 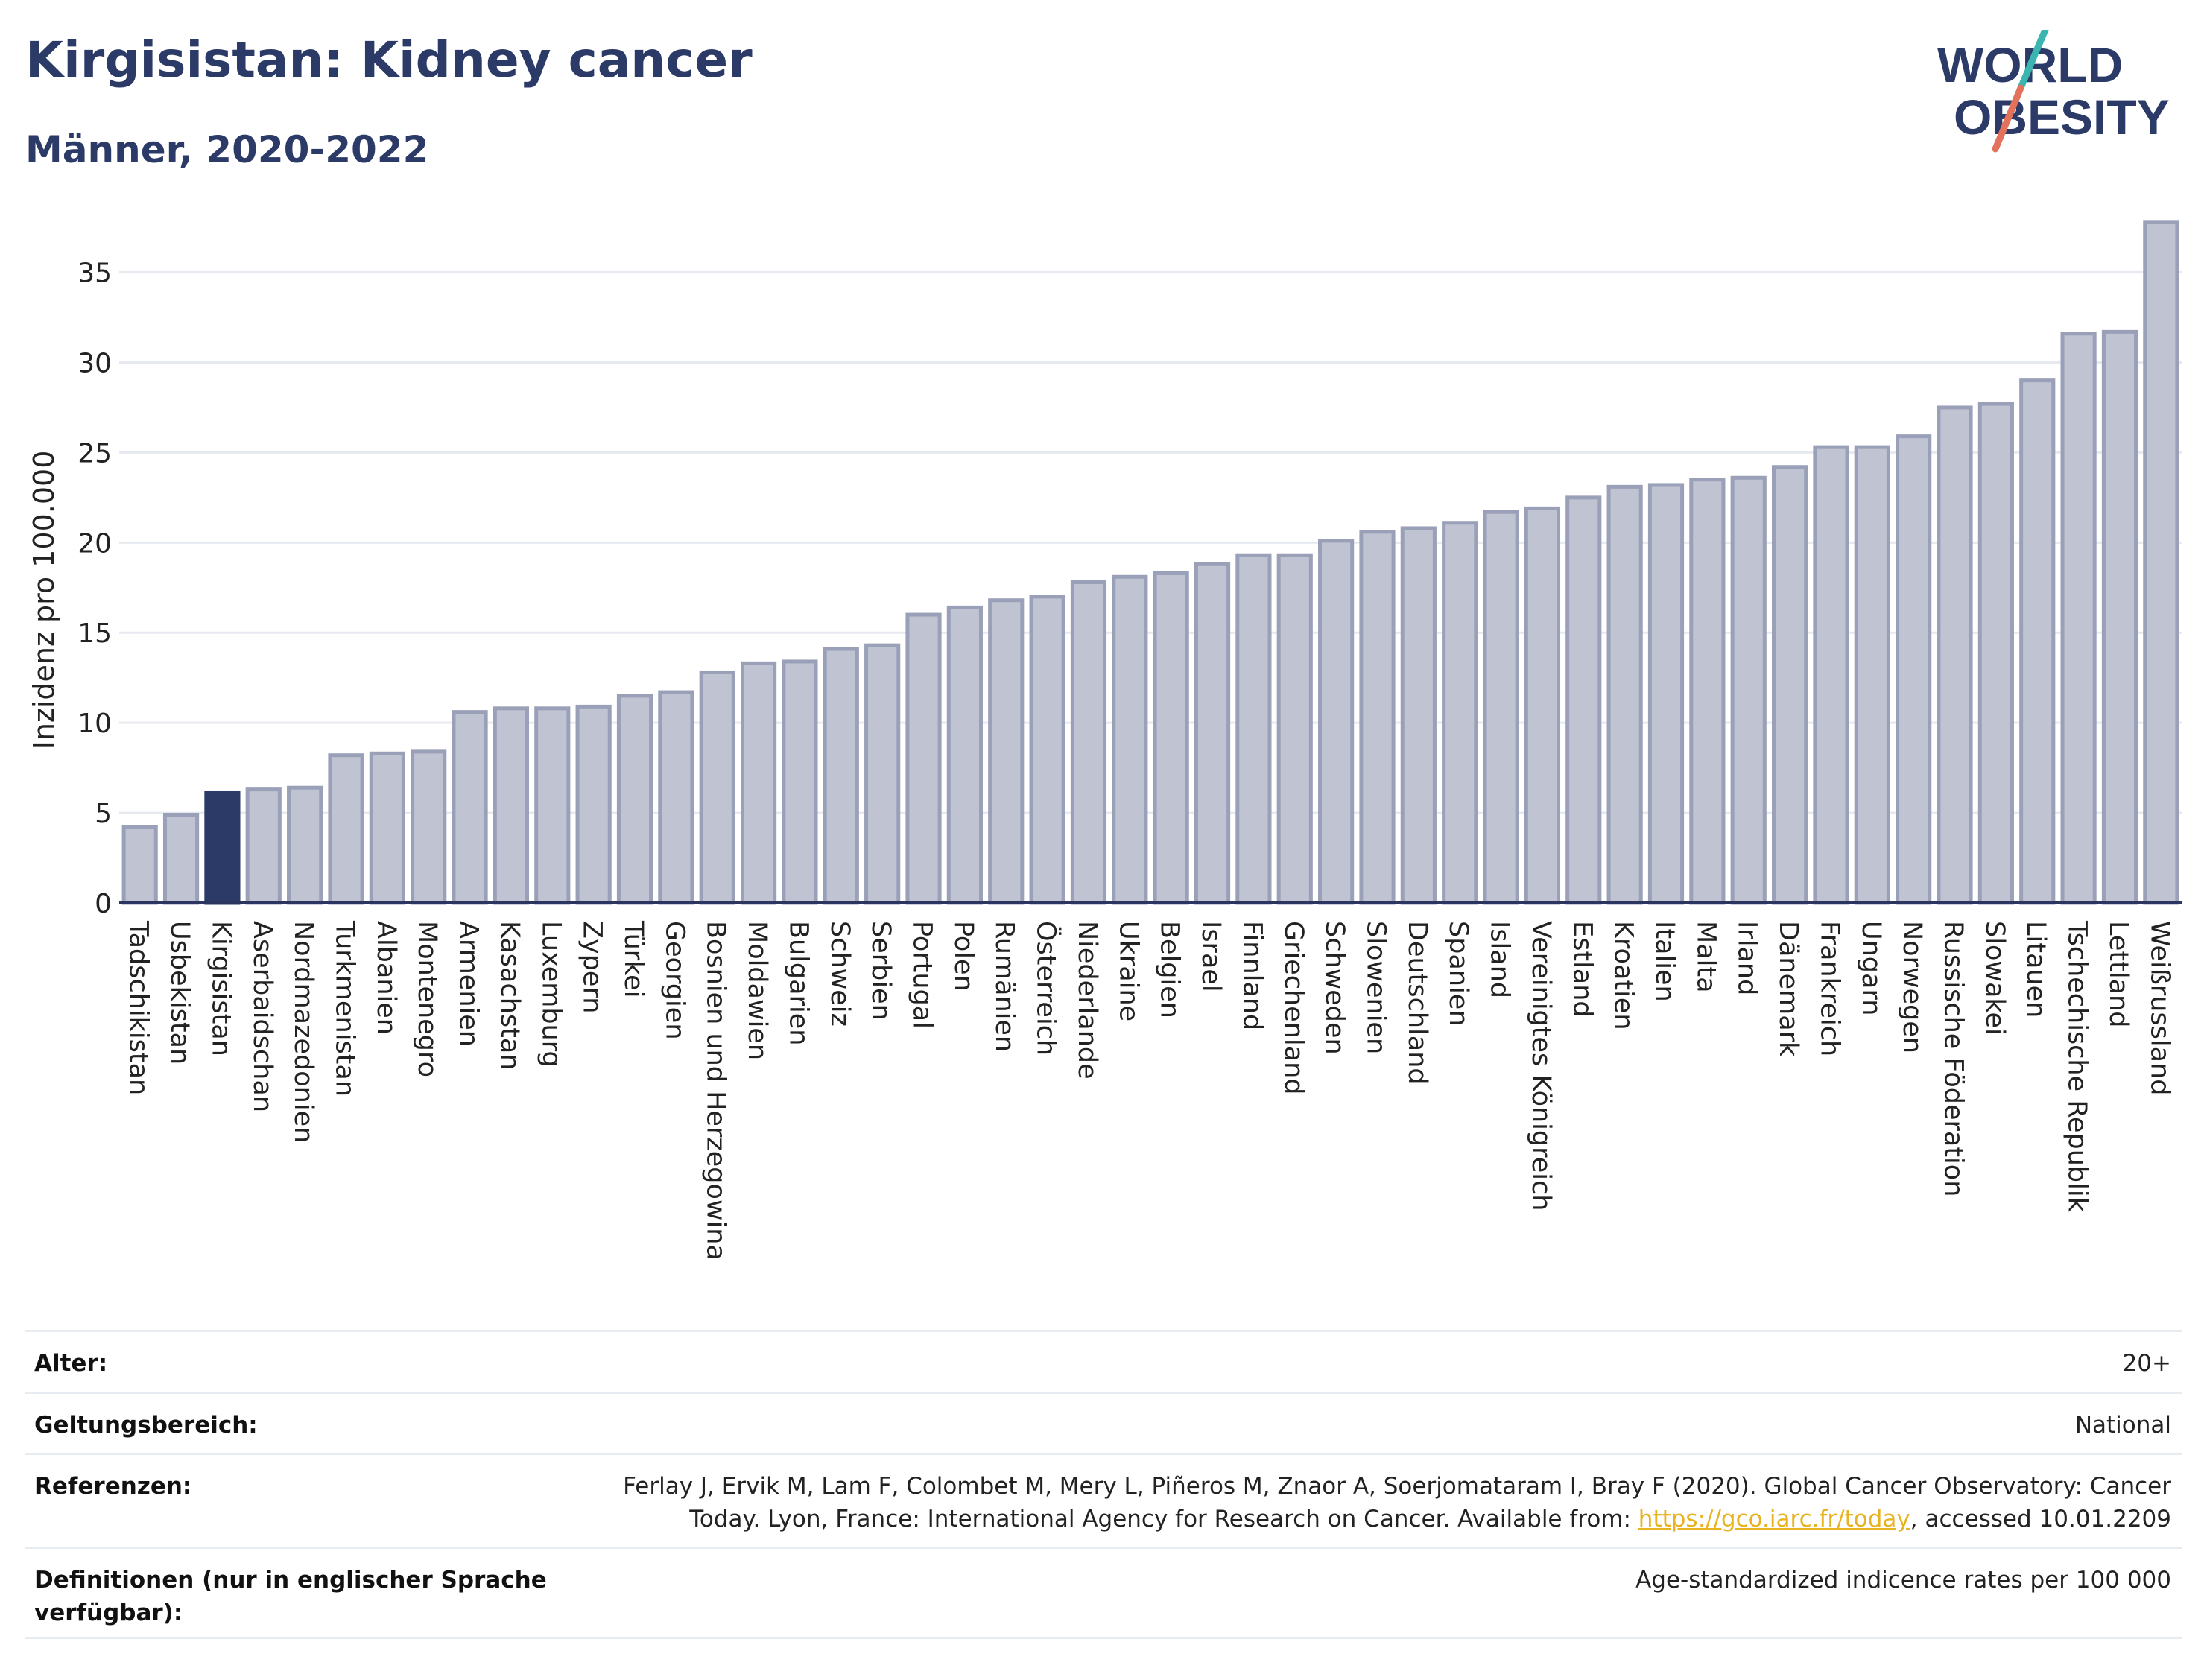 I want to click on x-tick-label: Niederlande, so click(x=1087, y=1000).